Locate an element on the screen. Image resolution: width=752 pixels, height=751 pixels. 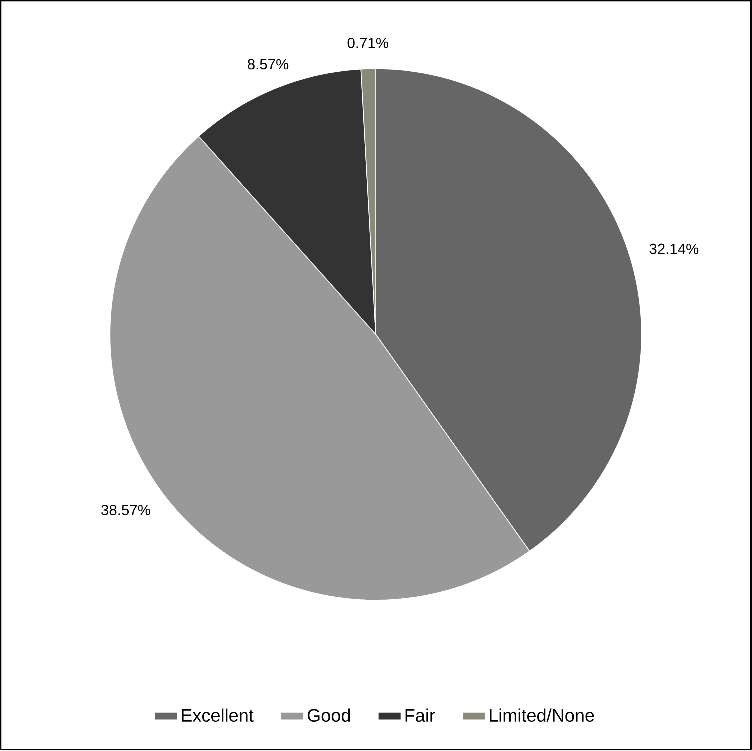
legend-label: Limited/None is located at coordinates (542, 715).